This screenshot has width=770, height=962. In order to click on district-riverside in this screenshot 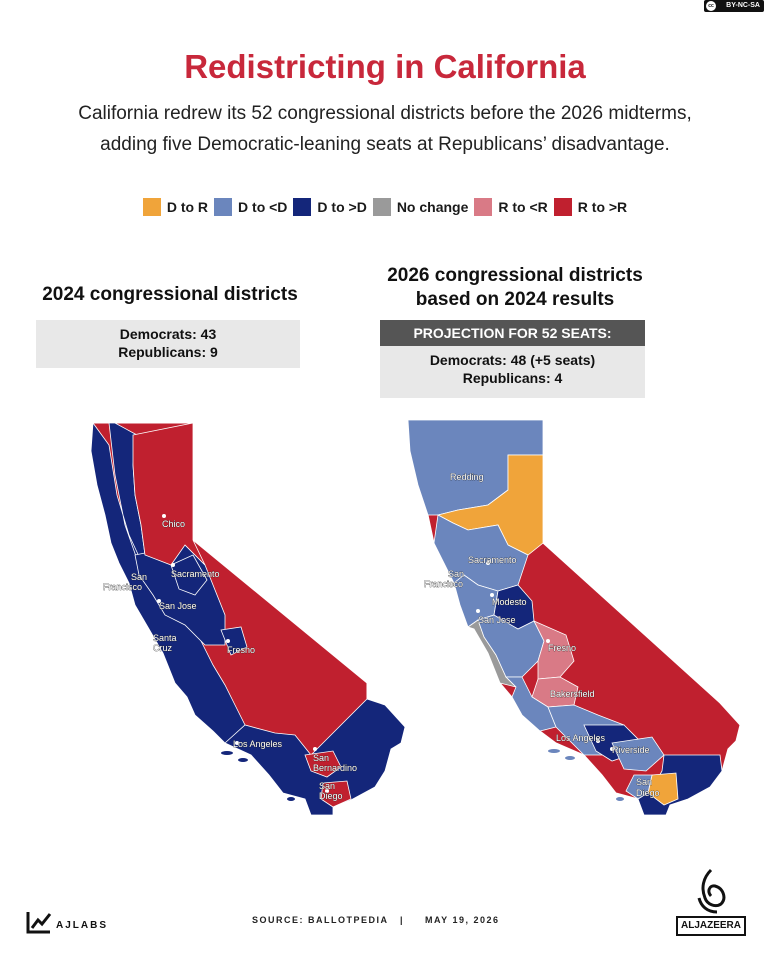, I will do `click(638, 754)`.